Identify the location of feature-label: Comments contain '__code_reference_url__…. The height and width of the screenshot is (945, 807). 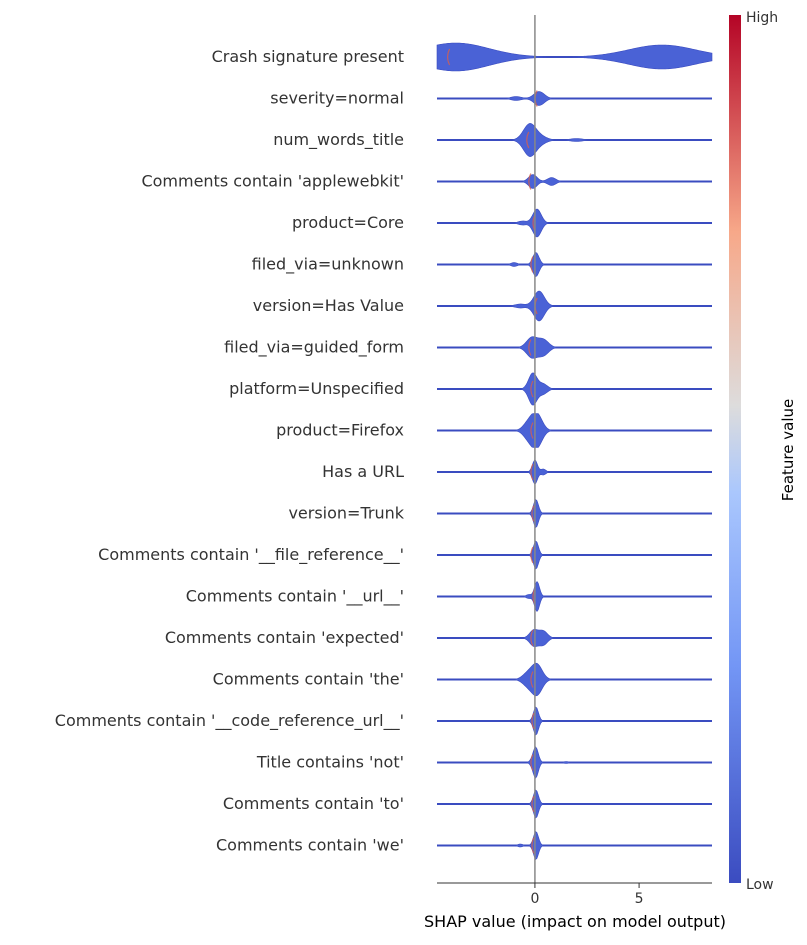
(229, 721).